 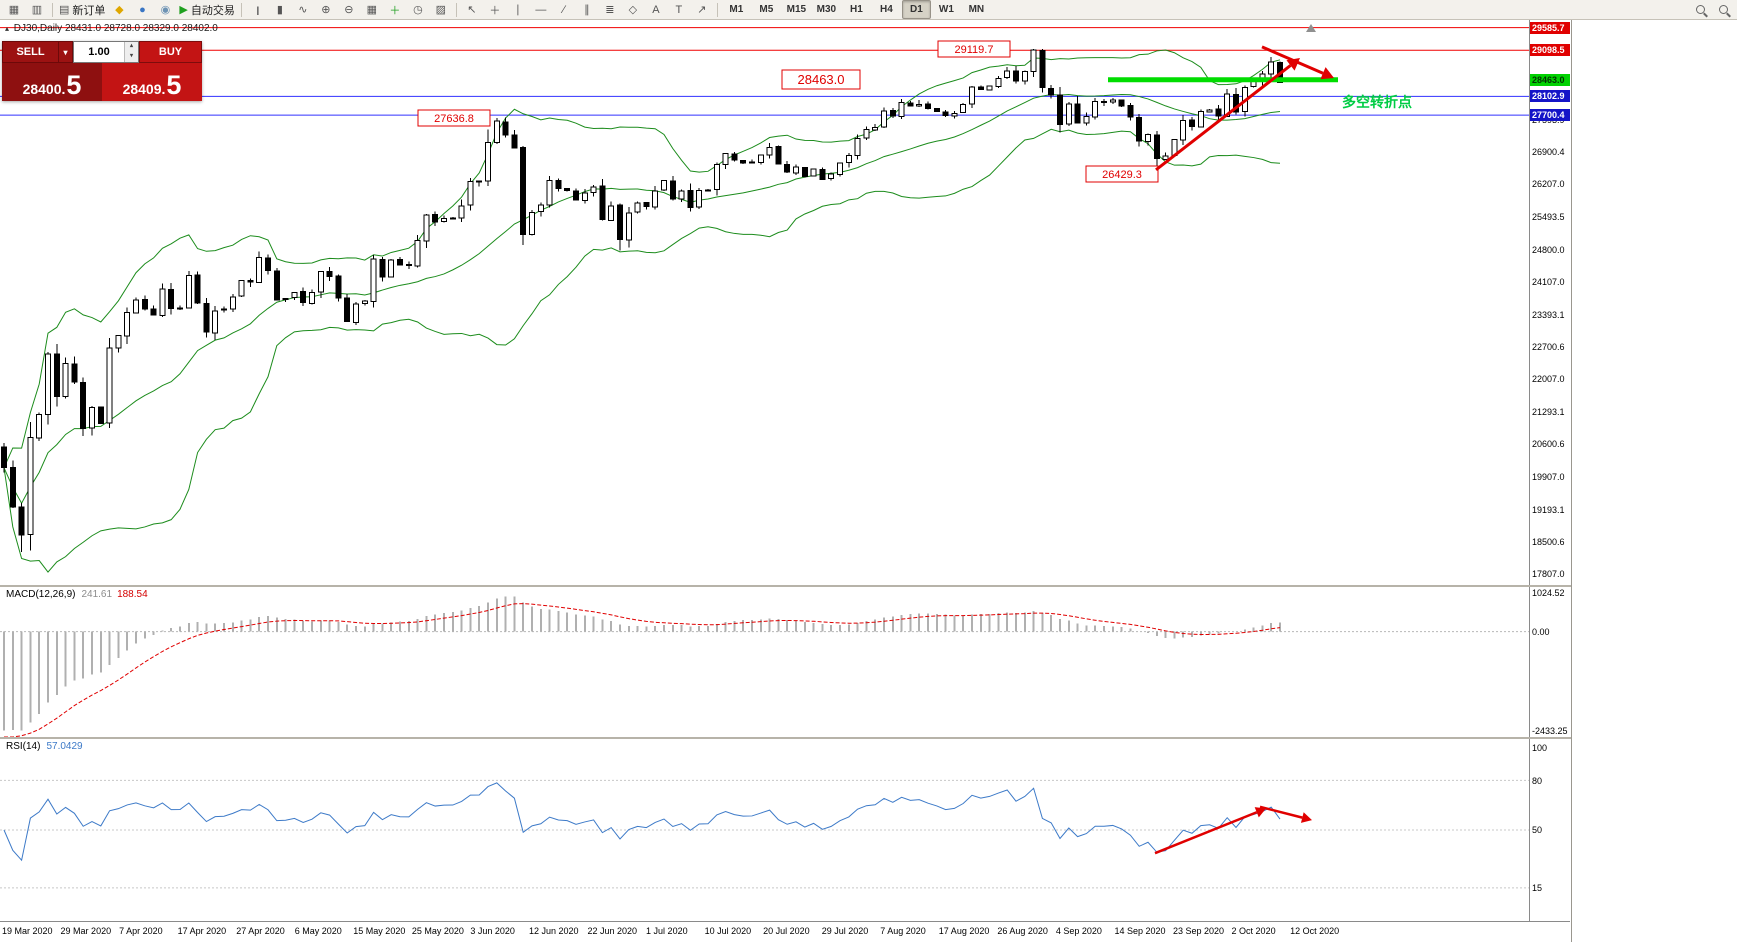 I want to click on volume-up-icon: ▴, so click(x=131, y=47).